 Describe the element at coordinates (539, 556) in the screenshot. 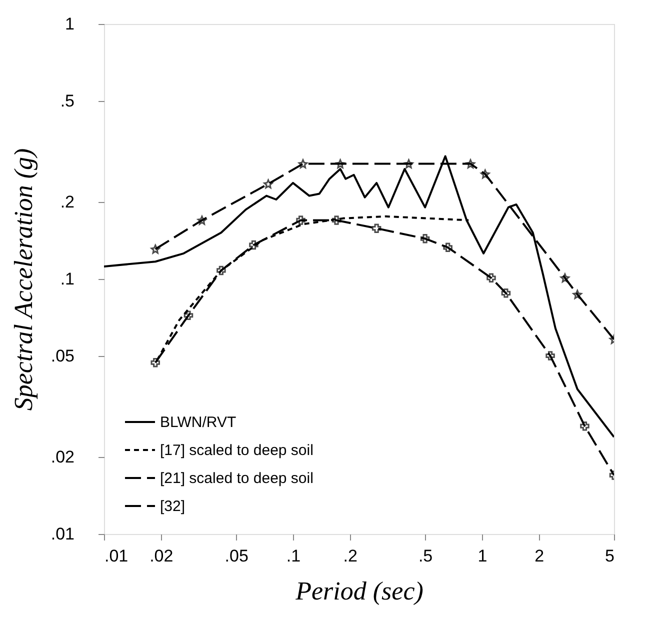

I see `x-tick-label: 2` at that location.